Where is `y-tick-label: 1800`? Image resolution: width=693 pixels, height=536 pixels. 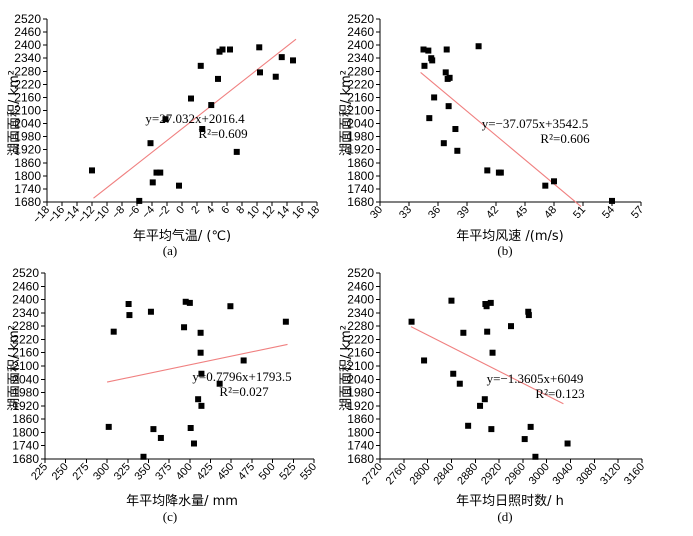
y-tick-label: 1800 is located at coordinates (27, 176).